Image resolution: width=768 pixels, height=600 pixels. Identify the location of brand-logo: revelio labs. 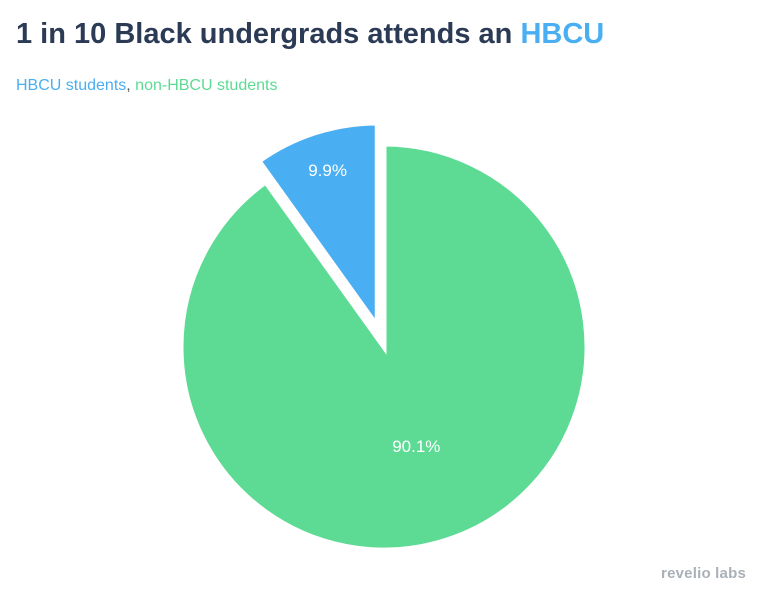
(703, 573).